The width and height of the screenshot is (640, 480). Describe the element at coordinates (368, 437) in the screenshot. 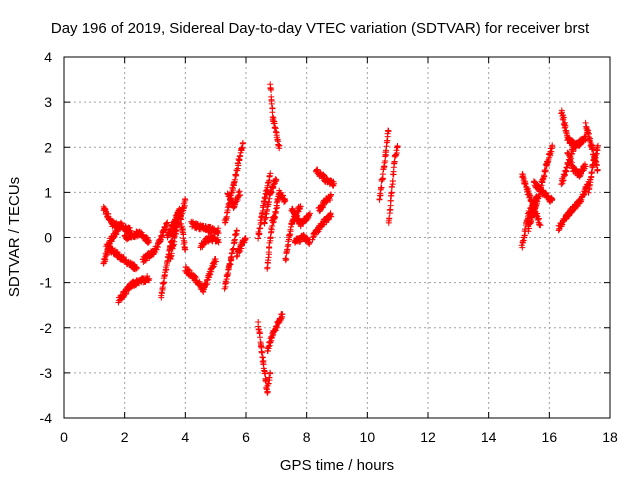

I see `x-tick-label: 10` at that location.